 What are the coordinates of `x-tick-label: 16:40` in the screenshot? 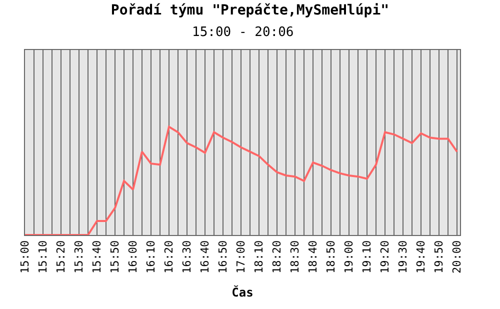 It's located at (205, 257).